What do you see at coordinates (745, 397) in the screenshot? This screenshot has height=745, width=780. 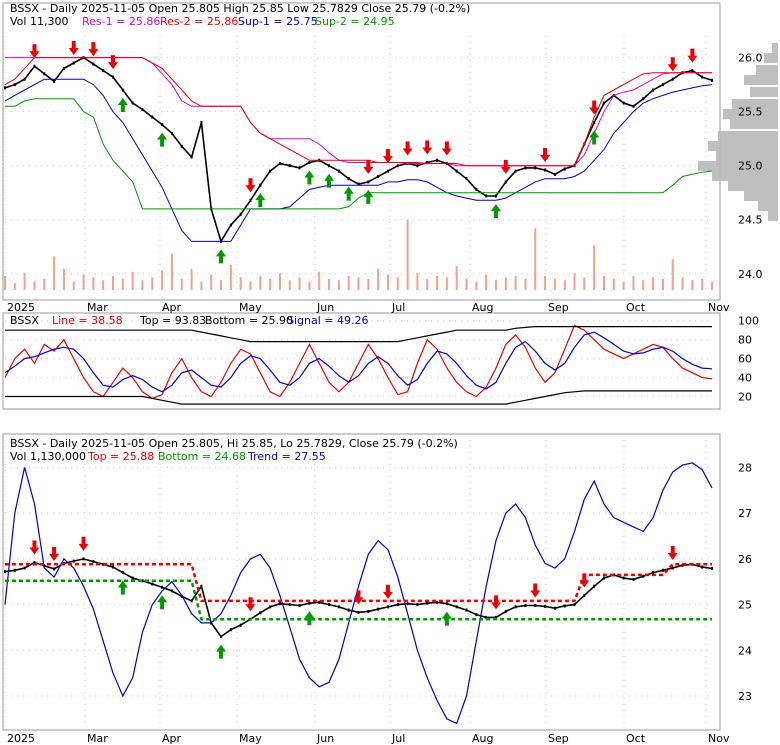 I see `y-tick-label: 20` at bounding box center [745, 397].